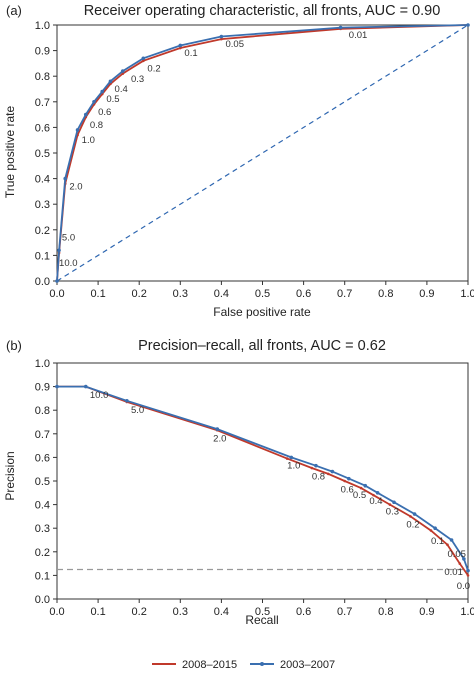  I want to click on panel-a-threshold-label: 0.2, so click(153, 69).